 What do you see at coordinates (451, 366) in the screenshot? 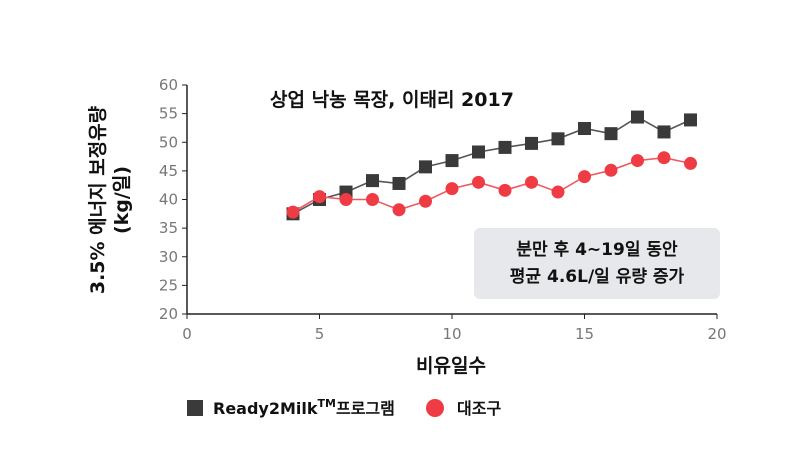
I see `x-axis-label: 비유일수` at bounding box center [451, 366].